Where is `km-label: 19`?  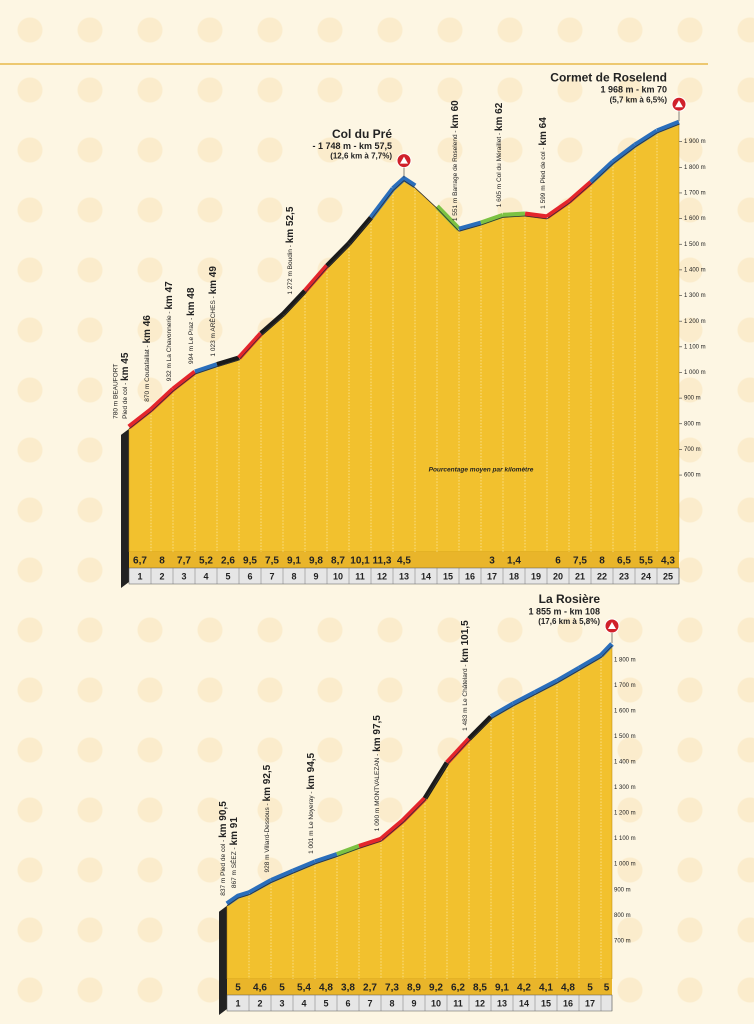
km-label: 19 is located at coordinates (536, 576).